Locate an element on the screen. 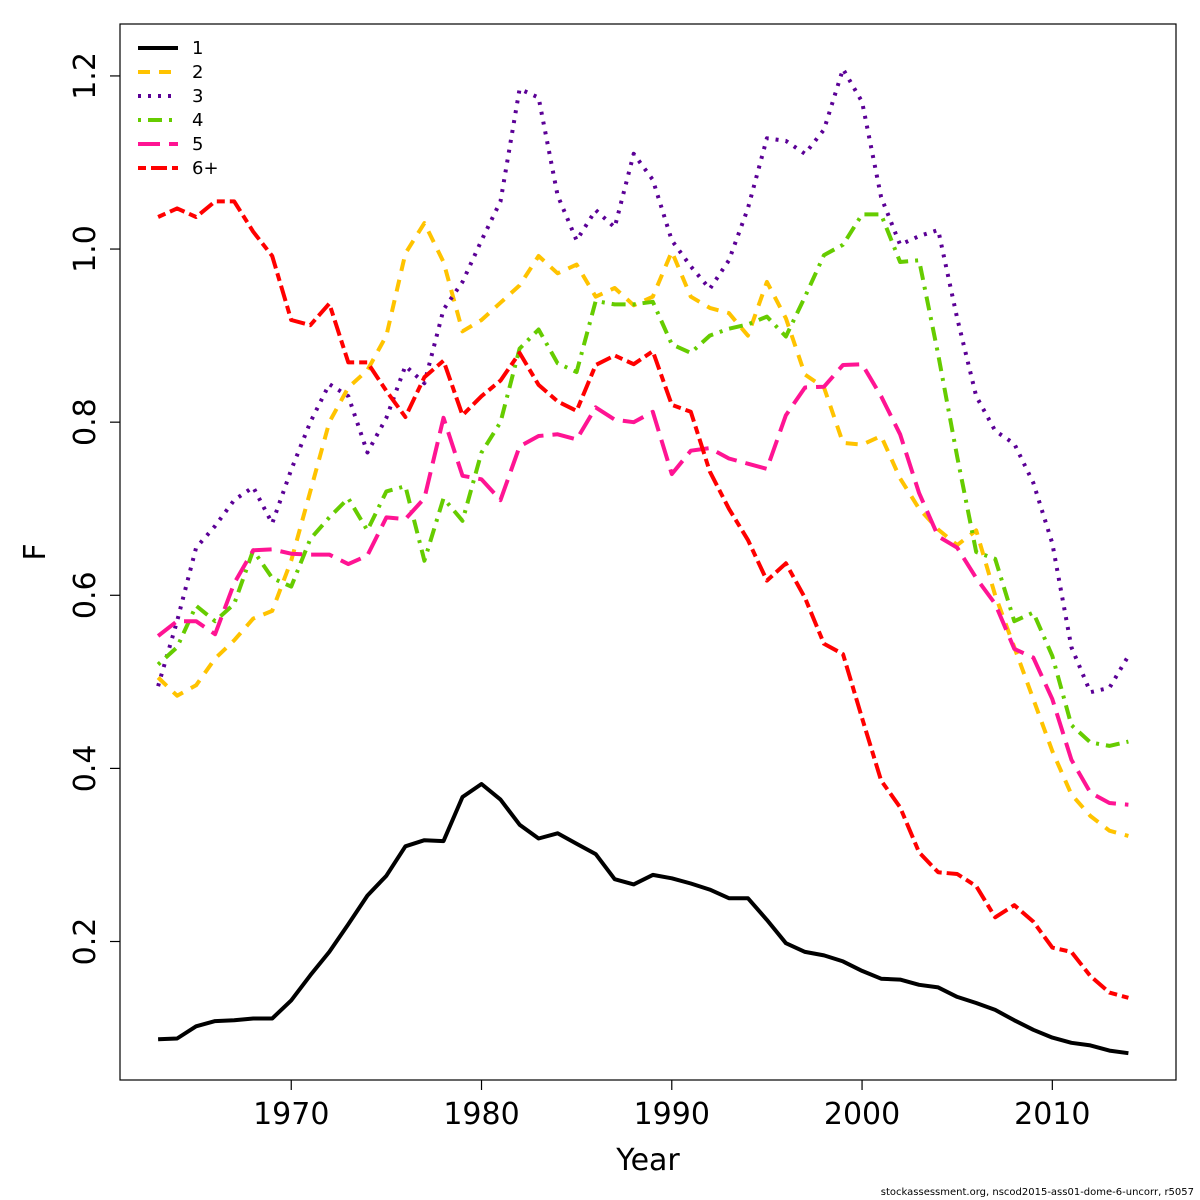 The height and width of the screenshot is (1200, 1200). x-tick-label-2010: 2010 is located at coordinates (1052, 1114).